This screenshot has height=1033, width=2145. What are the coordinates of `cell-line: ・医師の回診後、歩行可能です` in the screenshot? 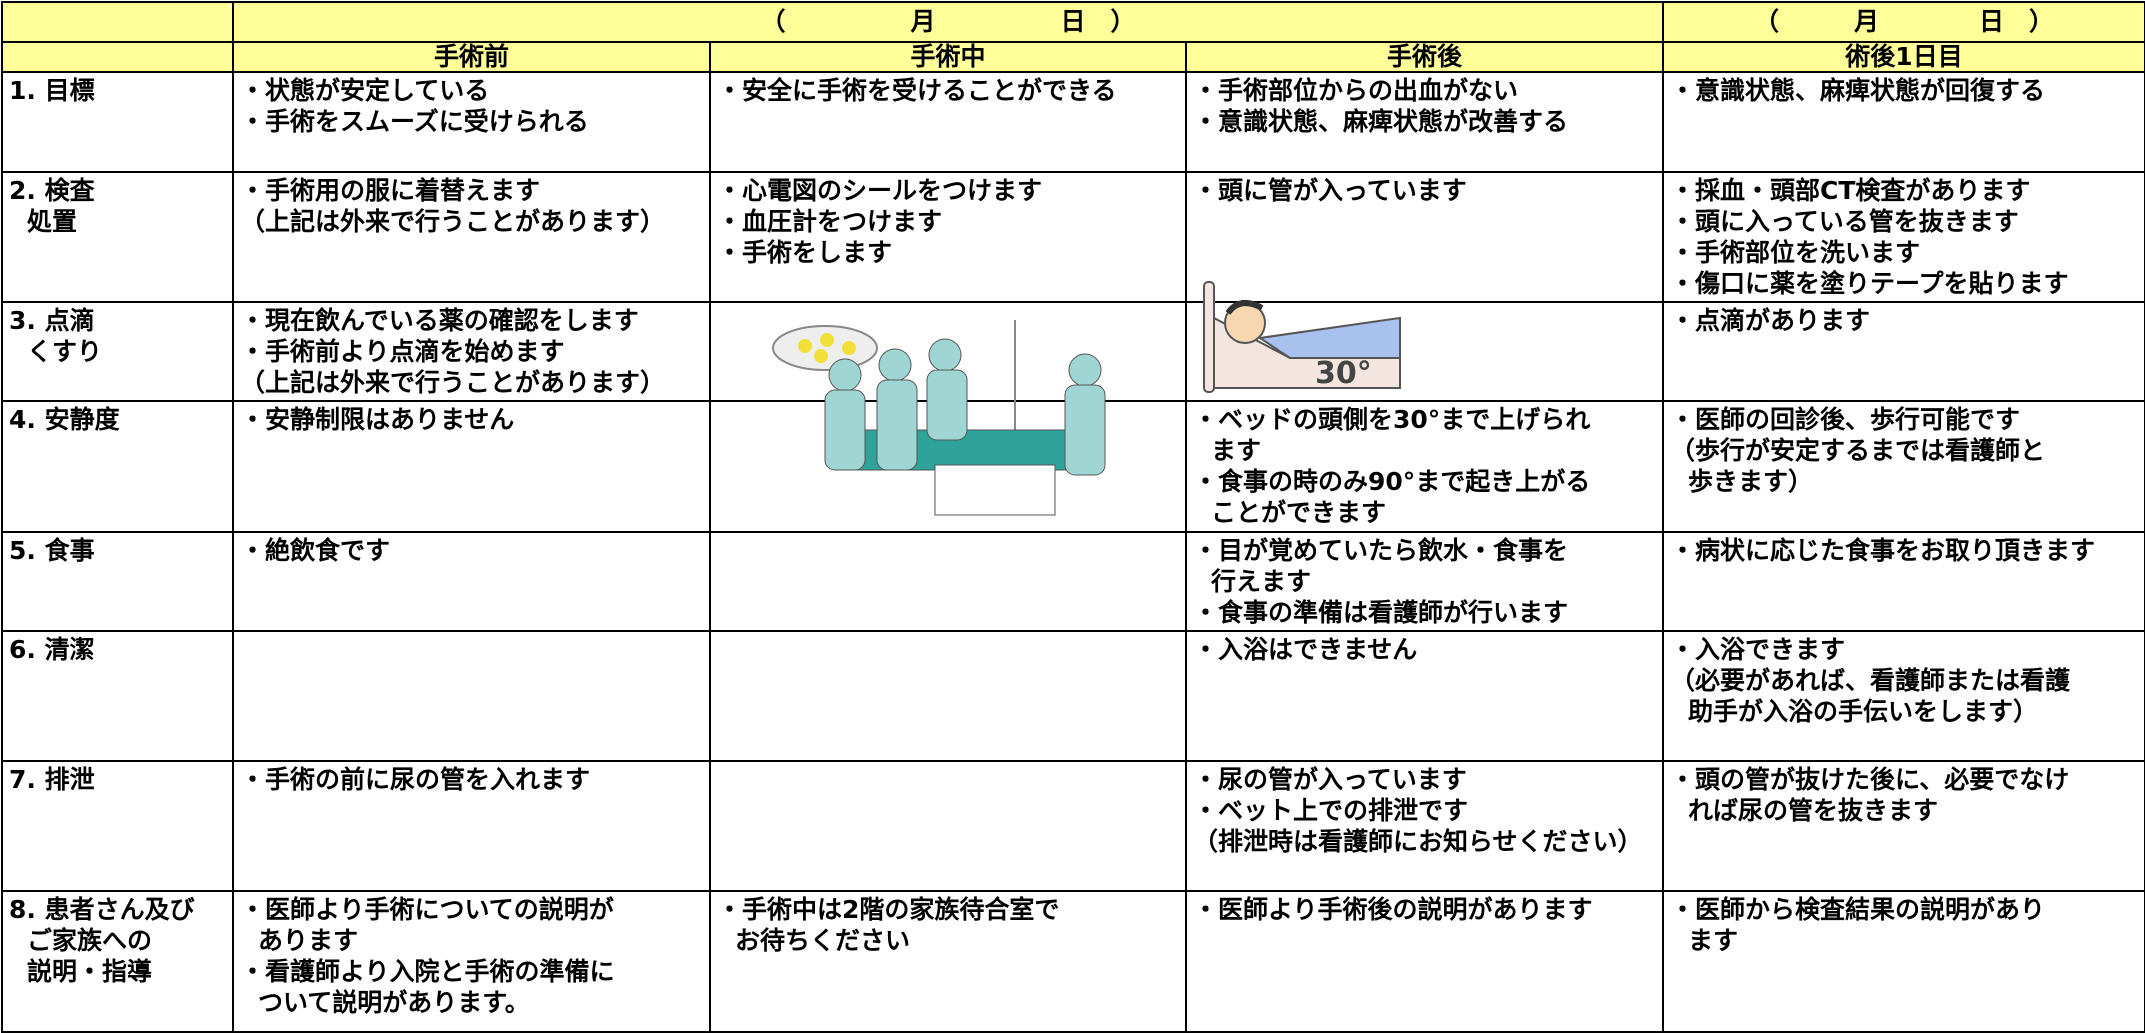 It's located at (1845, 419).